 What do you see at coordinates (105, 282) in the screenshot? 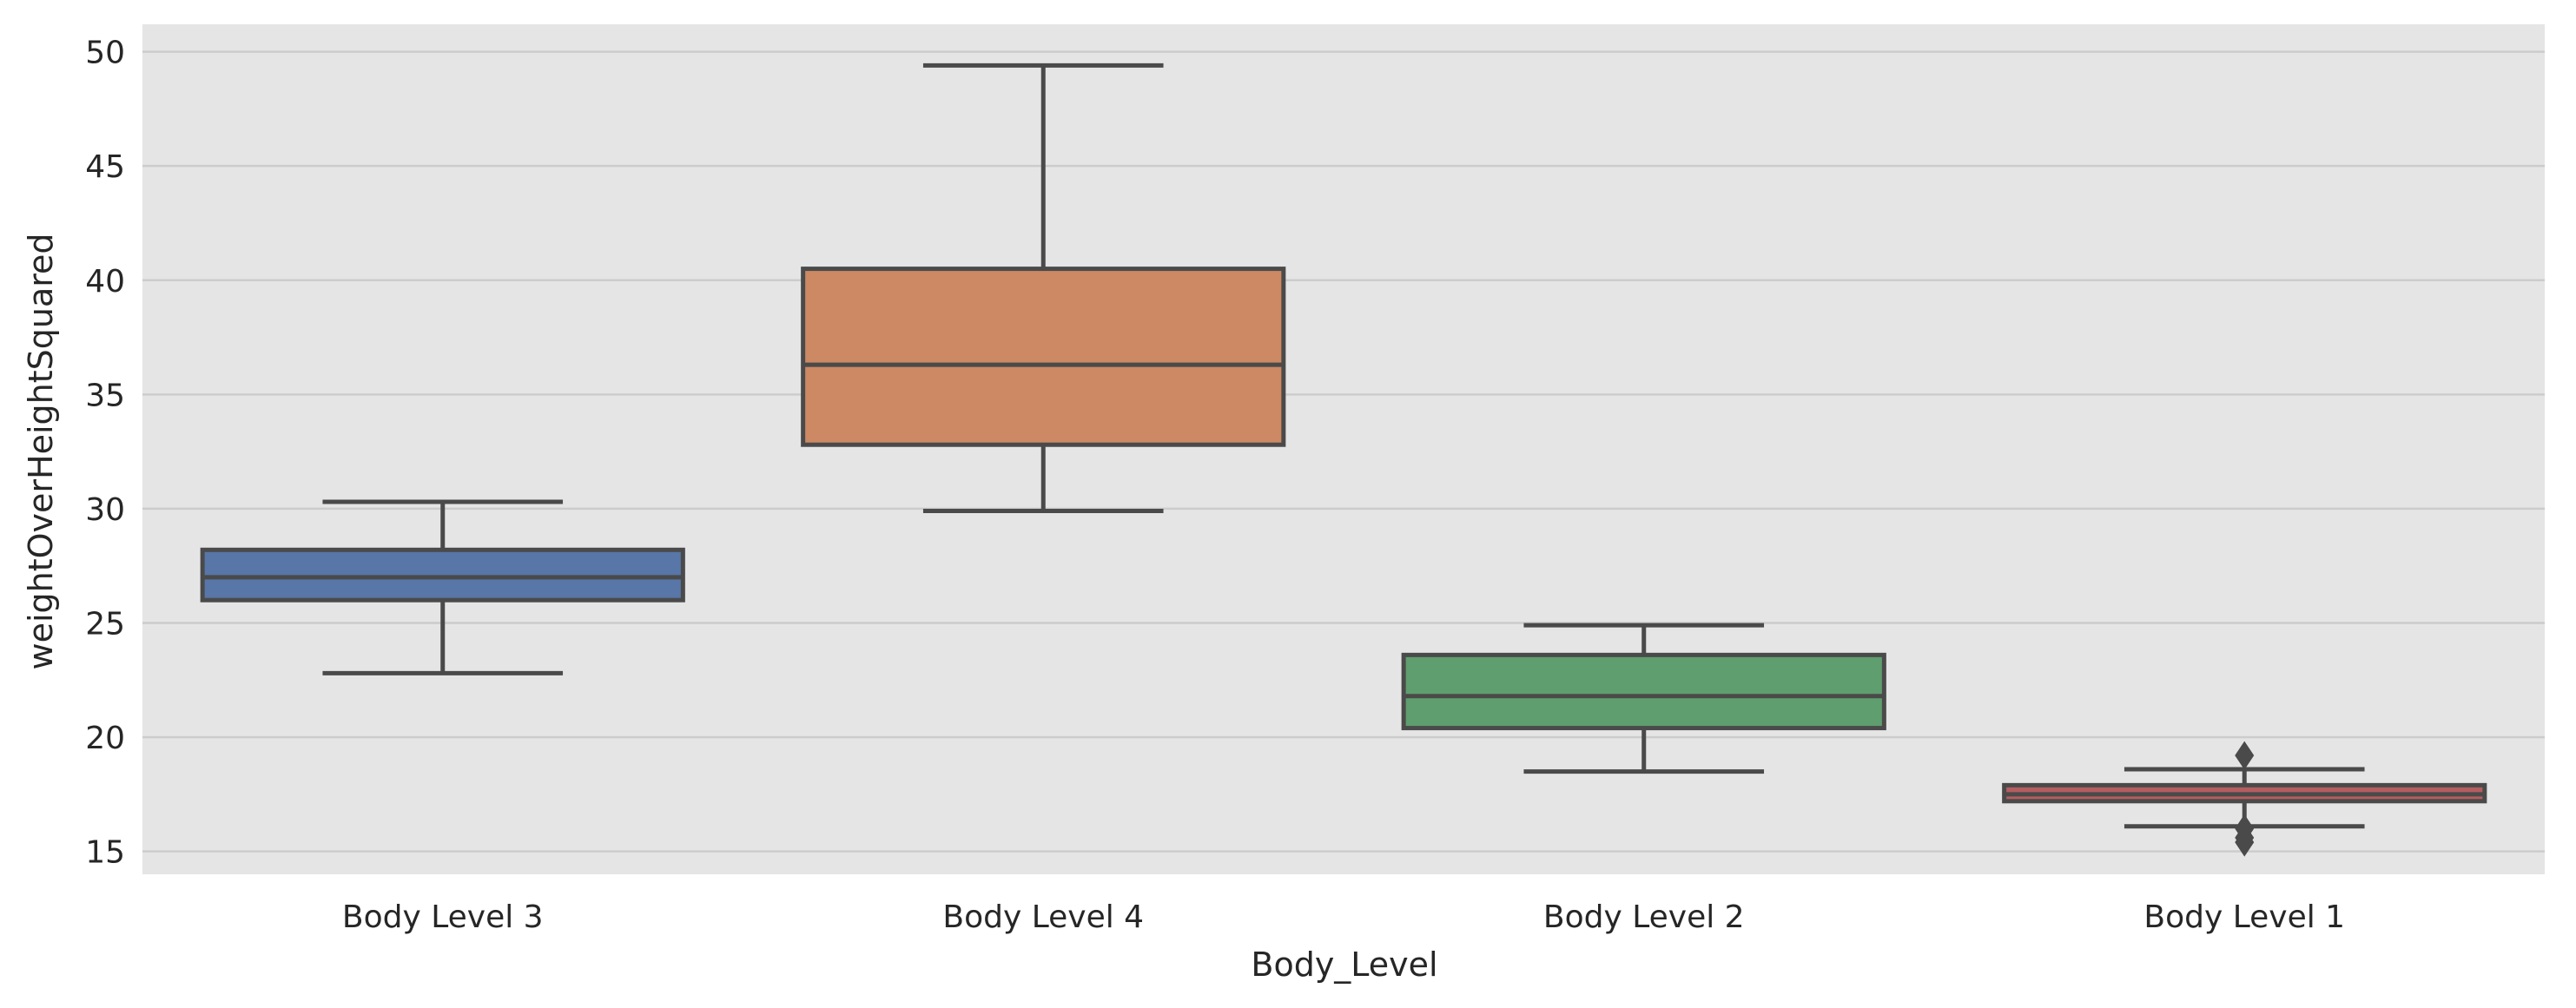
I see `y-tick-label: 40` at bounding box center [105, 282].